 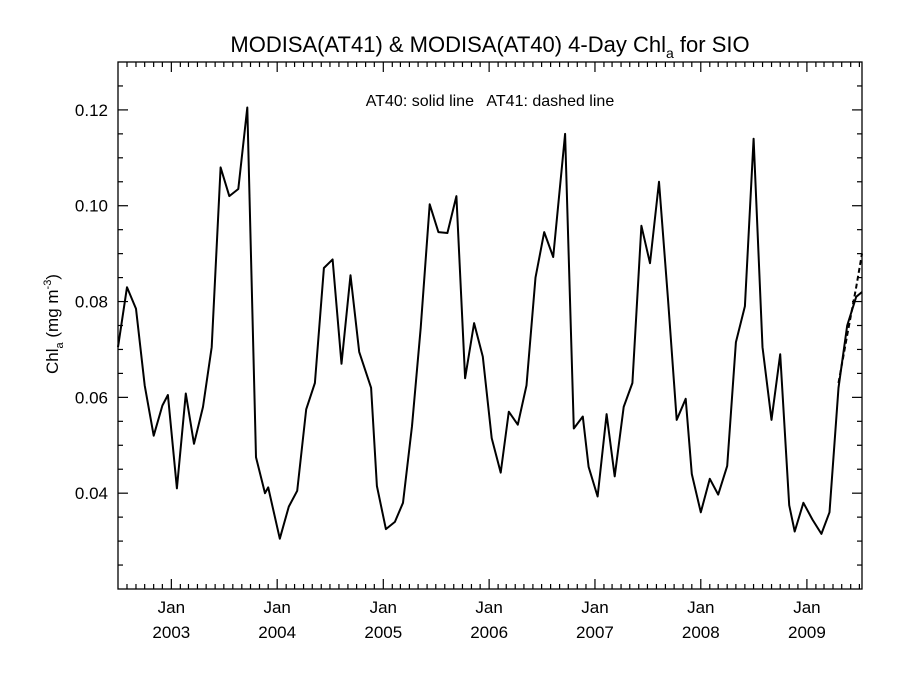 What do you see at coordinates (48, 285) in the screenshot?
I see `y-axis-label-superscript: -3` at bounding box center [48, 285].